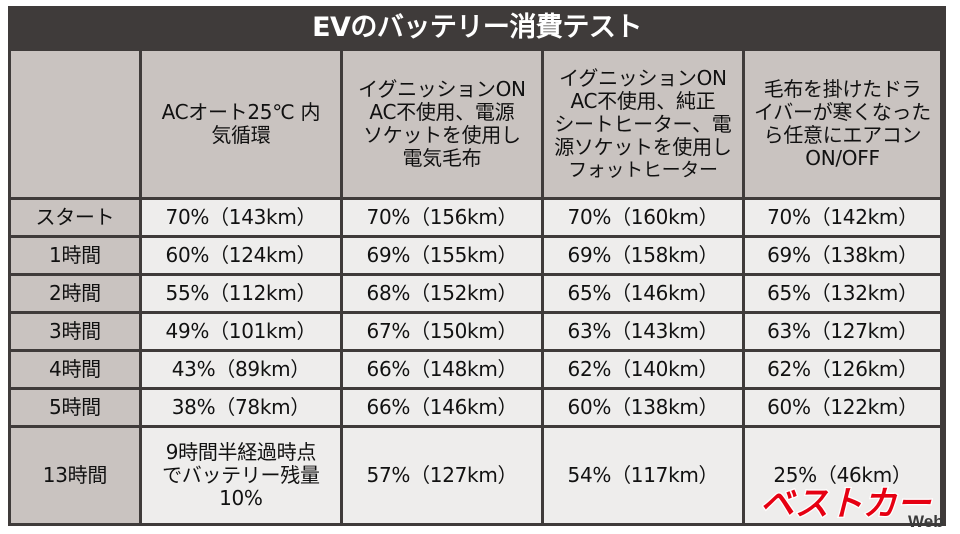 The image size is (960, 534). I want to click on header-line: ACオート25℃ 内, so click(241, 112).